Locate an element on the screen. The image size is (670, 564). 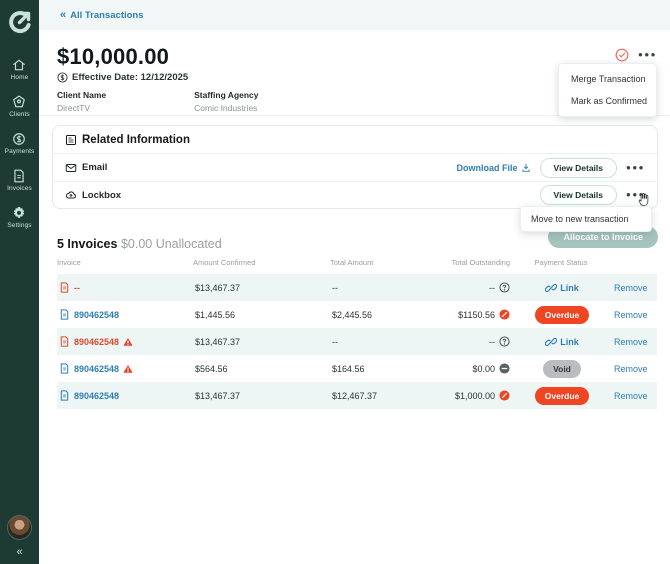
effective-date: Effective Date: 12/12/2025 is located at coordinates (122, 77).